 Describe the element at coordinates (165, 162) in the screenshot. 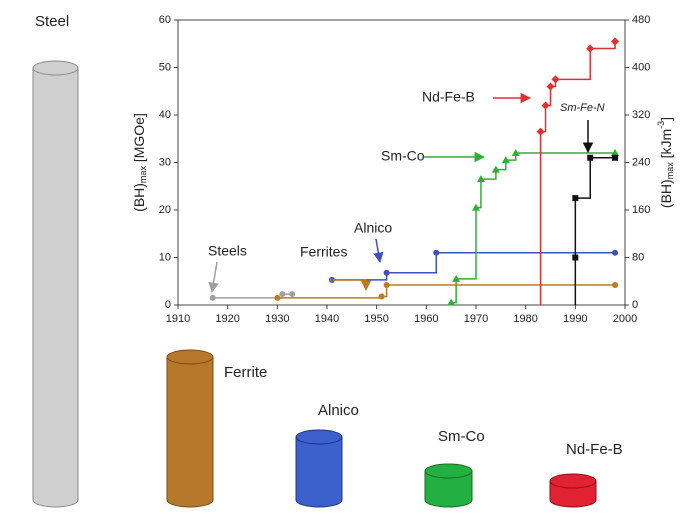

I see `y-tick-label: 30` at that location.